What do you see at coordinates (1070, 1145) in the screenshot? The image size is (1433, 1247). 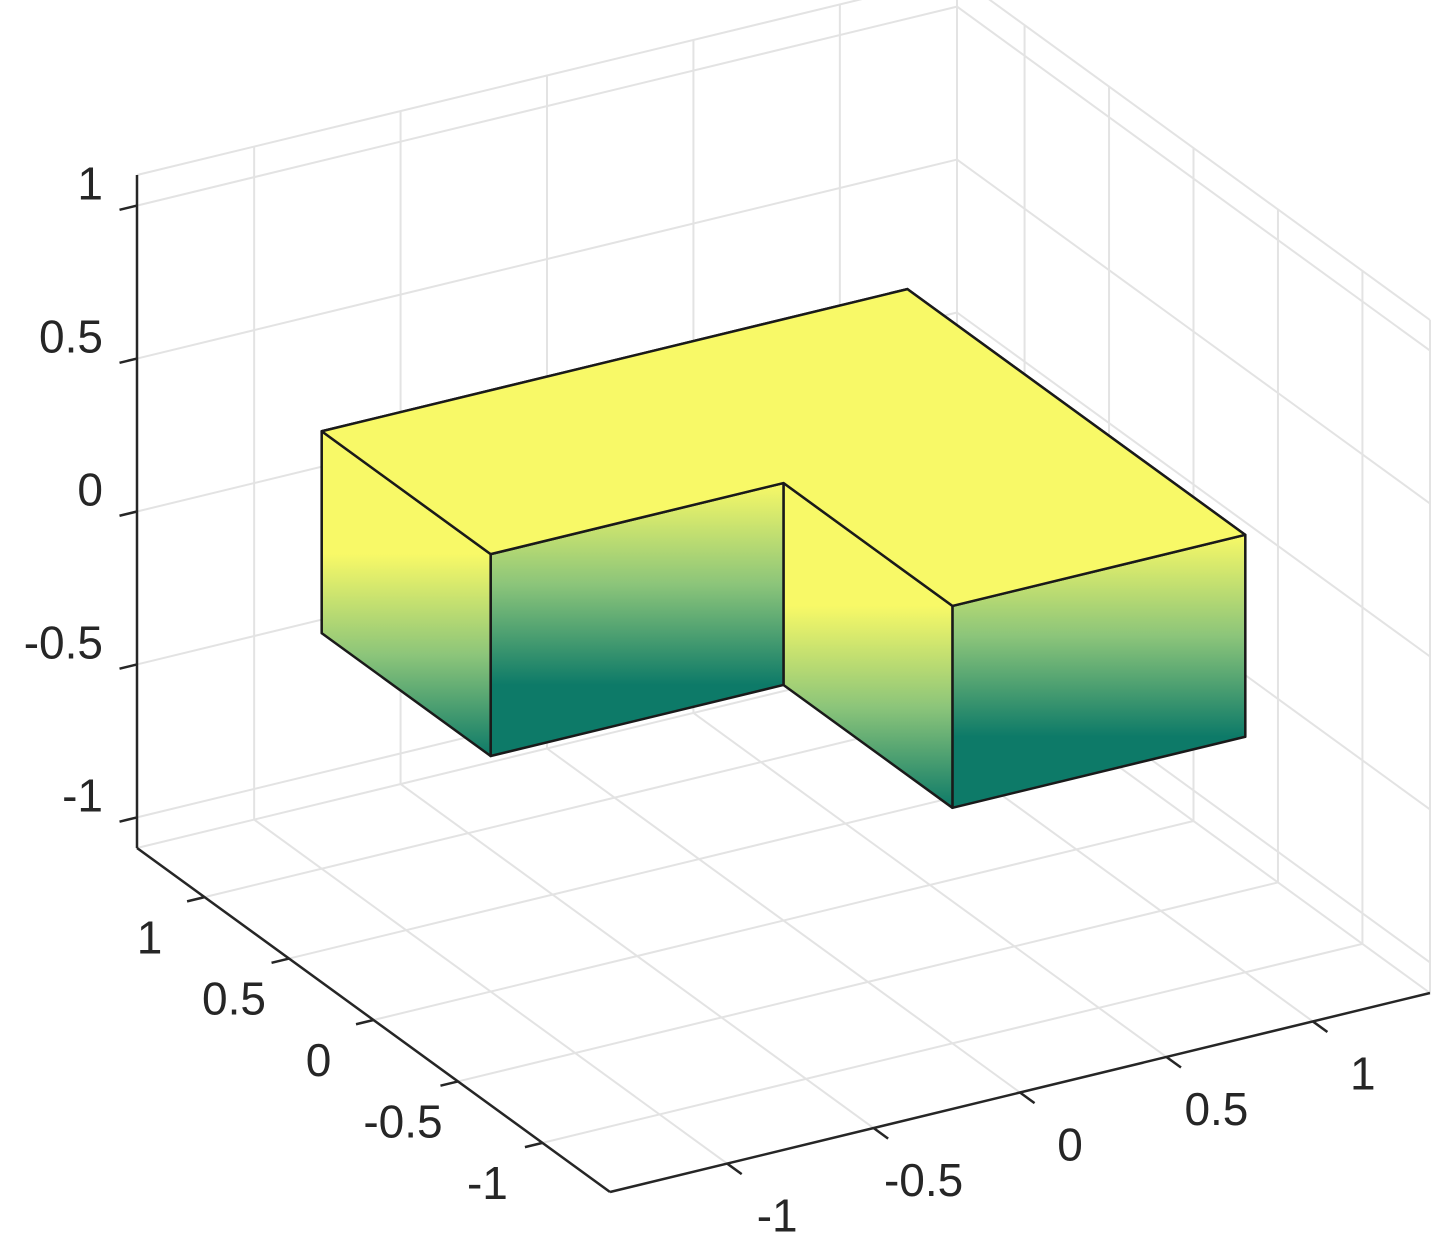 I see `x-tick-label: 0` at bounding box center [1070, 1145].